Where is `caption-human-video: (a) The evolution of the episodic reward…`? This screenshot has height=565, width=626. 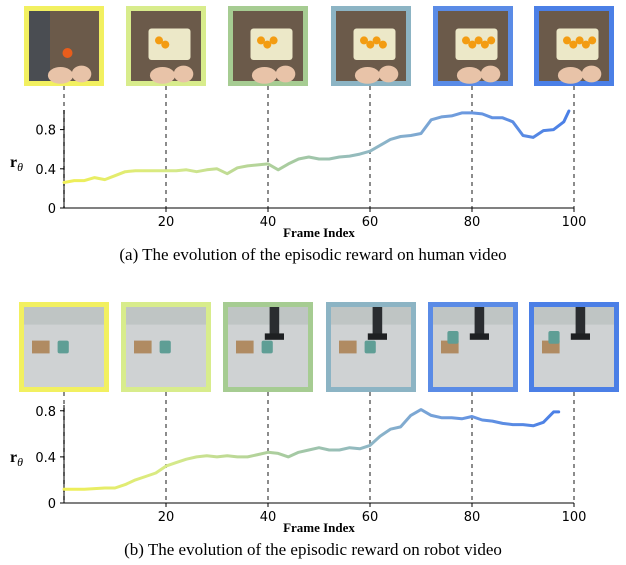
caption-human-video: (a) The evolution of the episodic reward… is located at coordinates (313, 254).